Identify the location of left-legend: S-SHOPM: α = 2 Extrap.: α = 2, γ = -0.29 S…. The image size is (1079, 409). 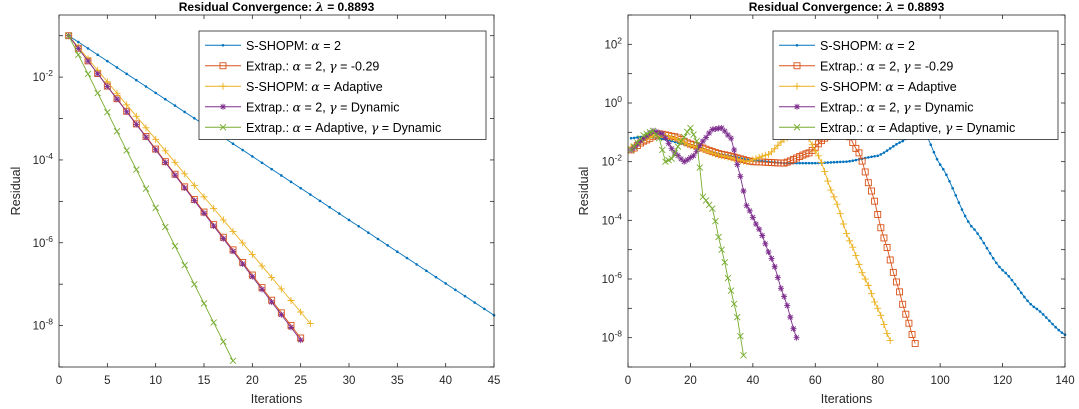
(342, 85).